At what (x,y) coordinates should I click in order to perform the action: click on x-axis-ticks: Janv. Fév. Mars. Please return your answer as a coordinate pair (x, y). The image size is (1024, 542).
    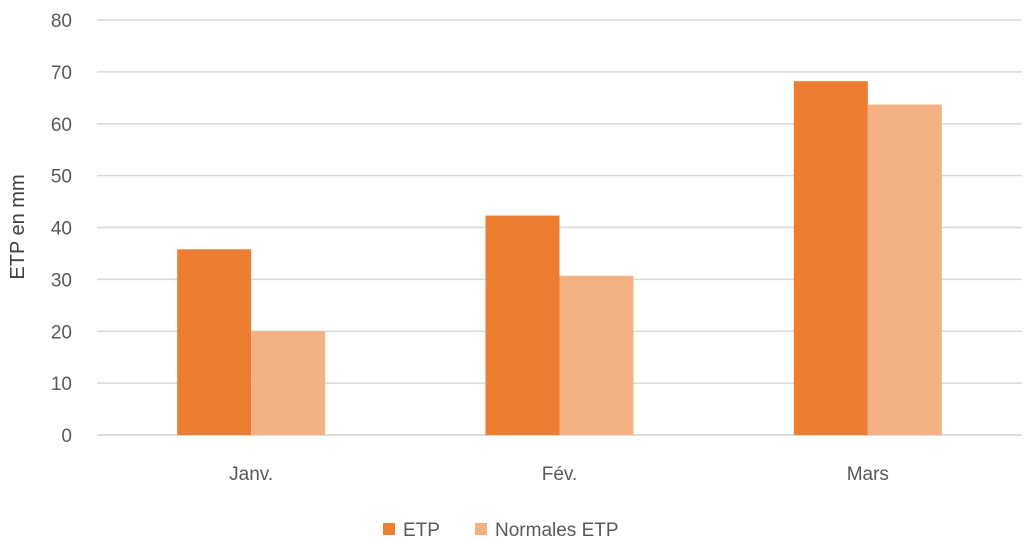
    Looking at the image, I should click on (559, 474).